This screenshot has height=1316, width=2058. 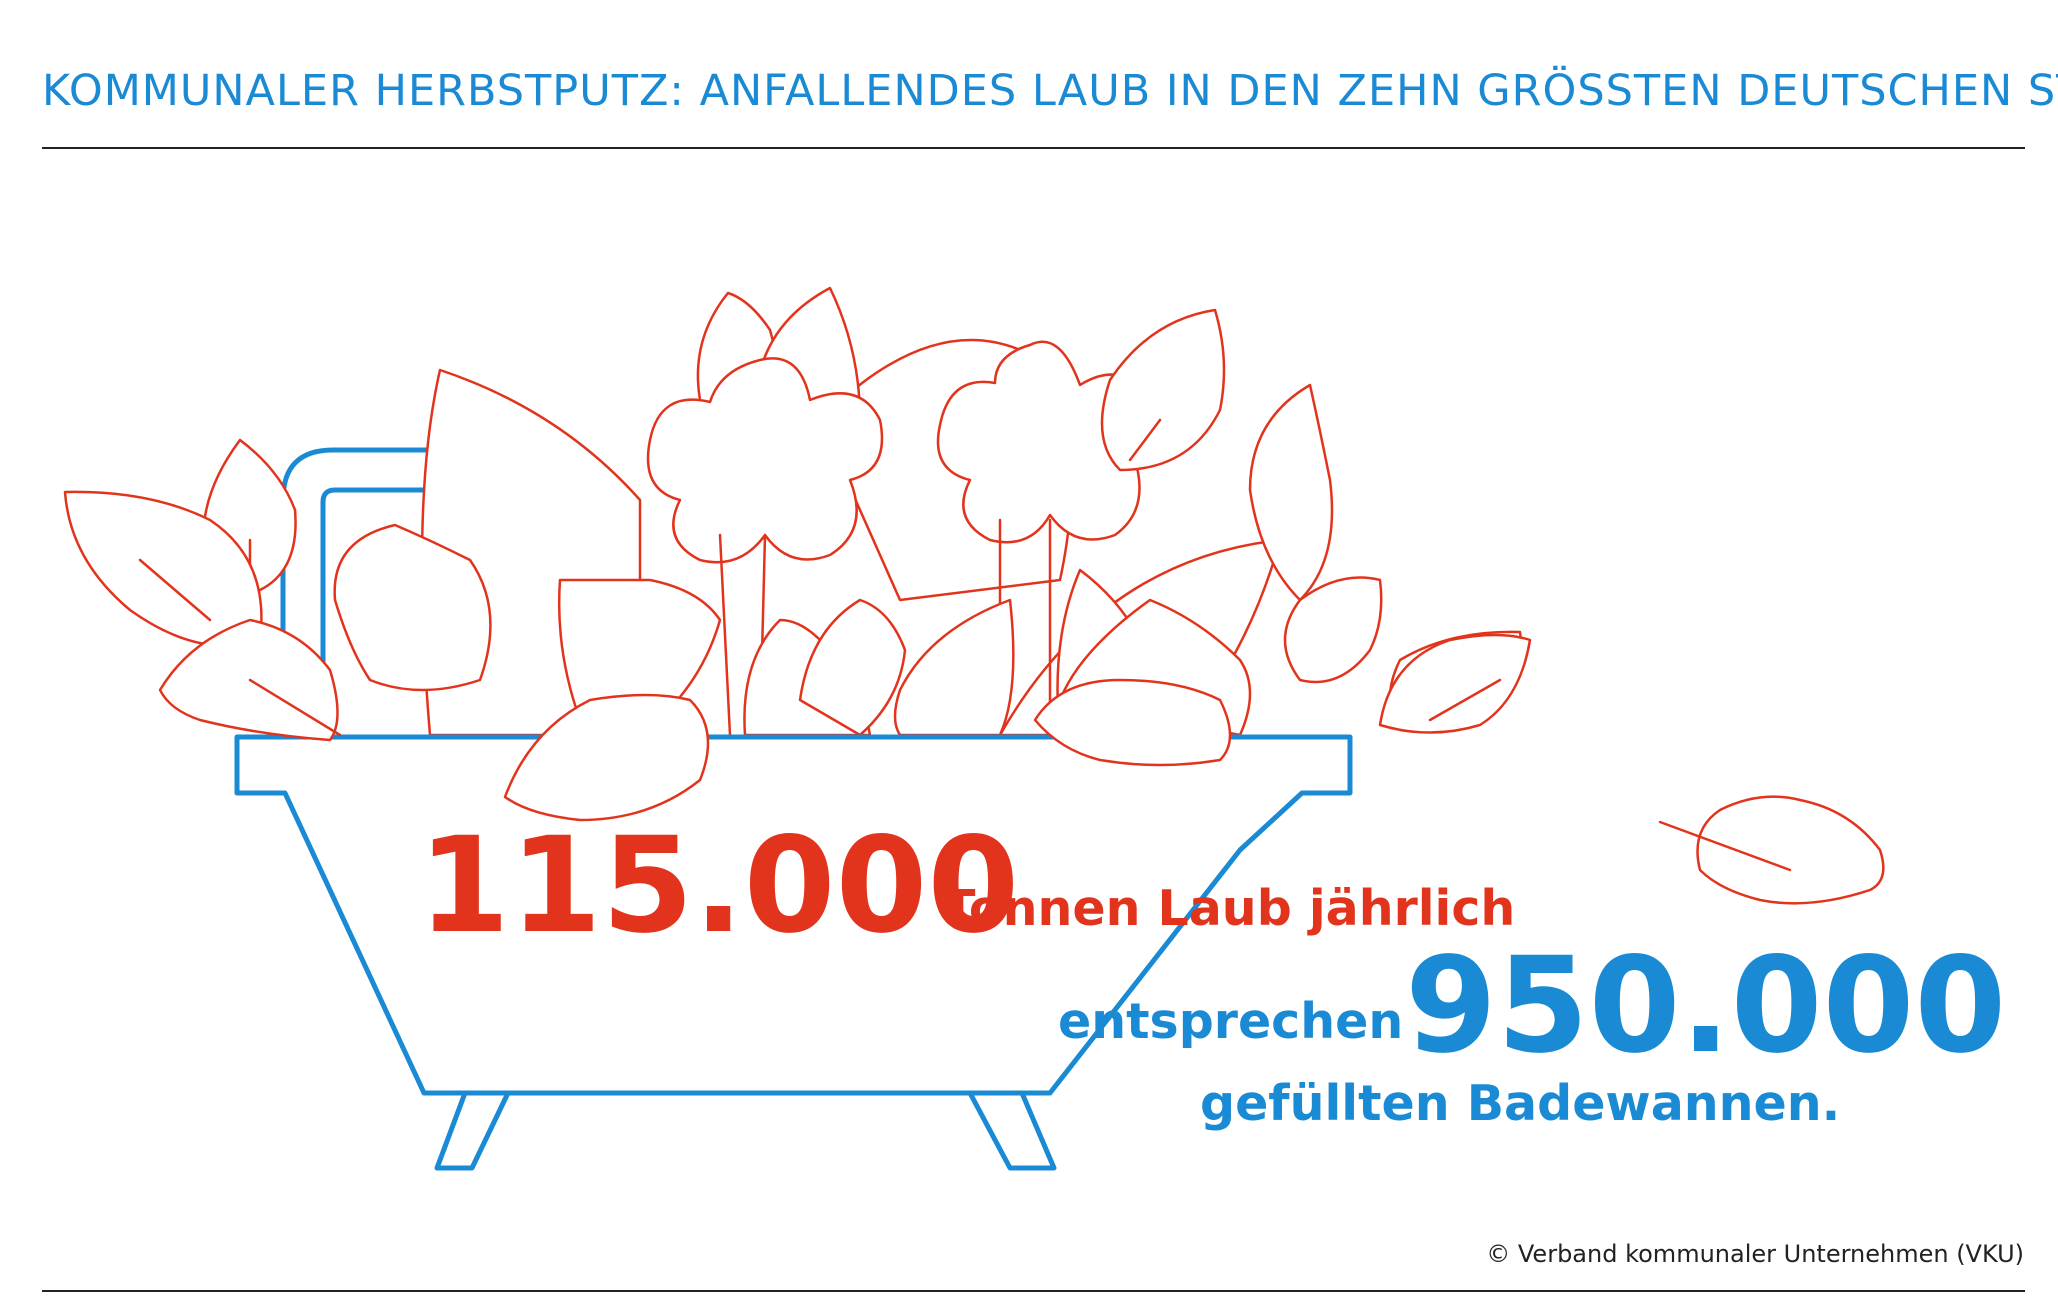 I want to click on bathtubs-value: 950.000, so click(x=1706, y=1006).